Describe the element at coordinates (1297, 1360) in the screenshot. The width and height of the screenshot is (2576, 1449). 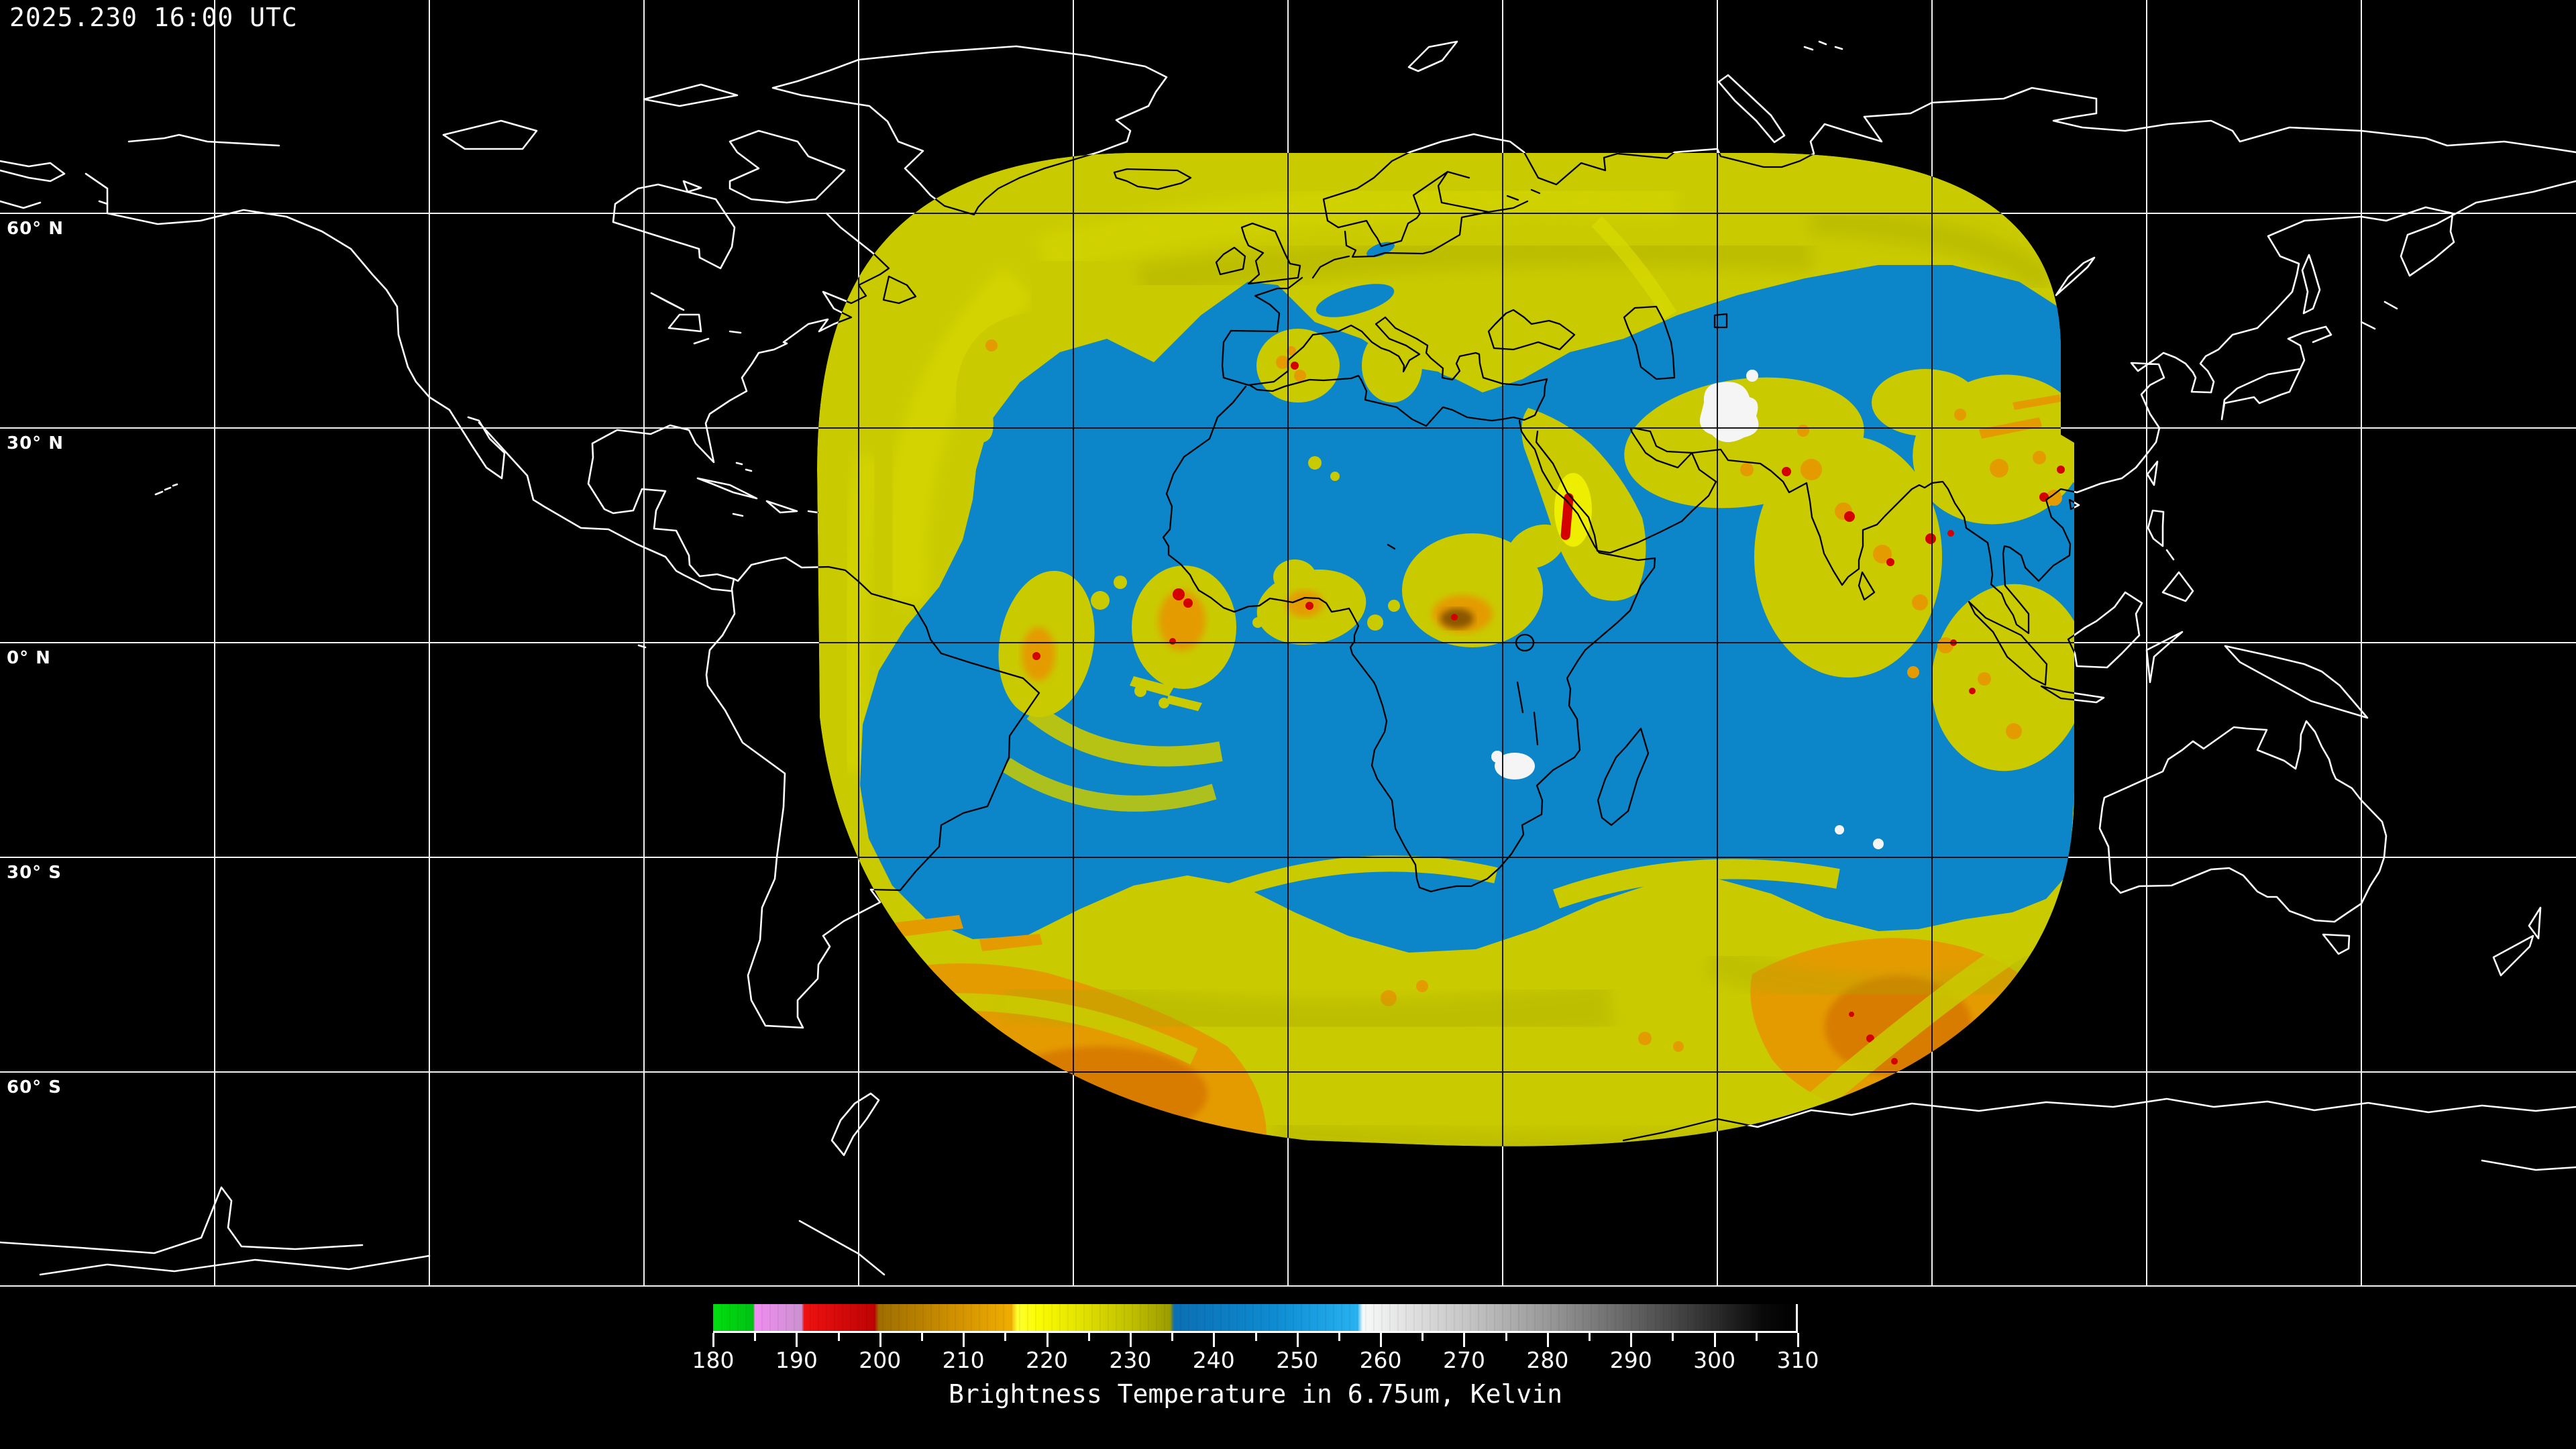
I see `tick-label: 250` at that location.